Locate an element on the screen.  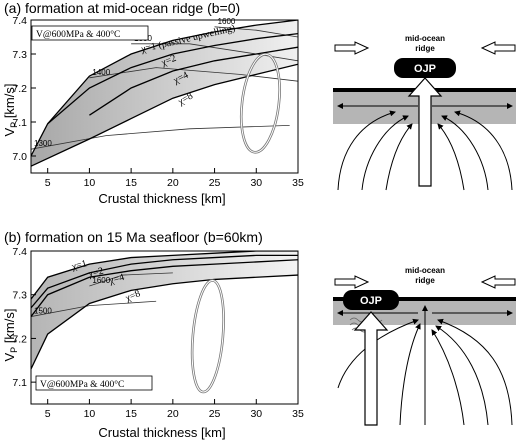
schematic-a-spreading-arrow-right is located at coordinates (498, 48).